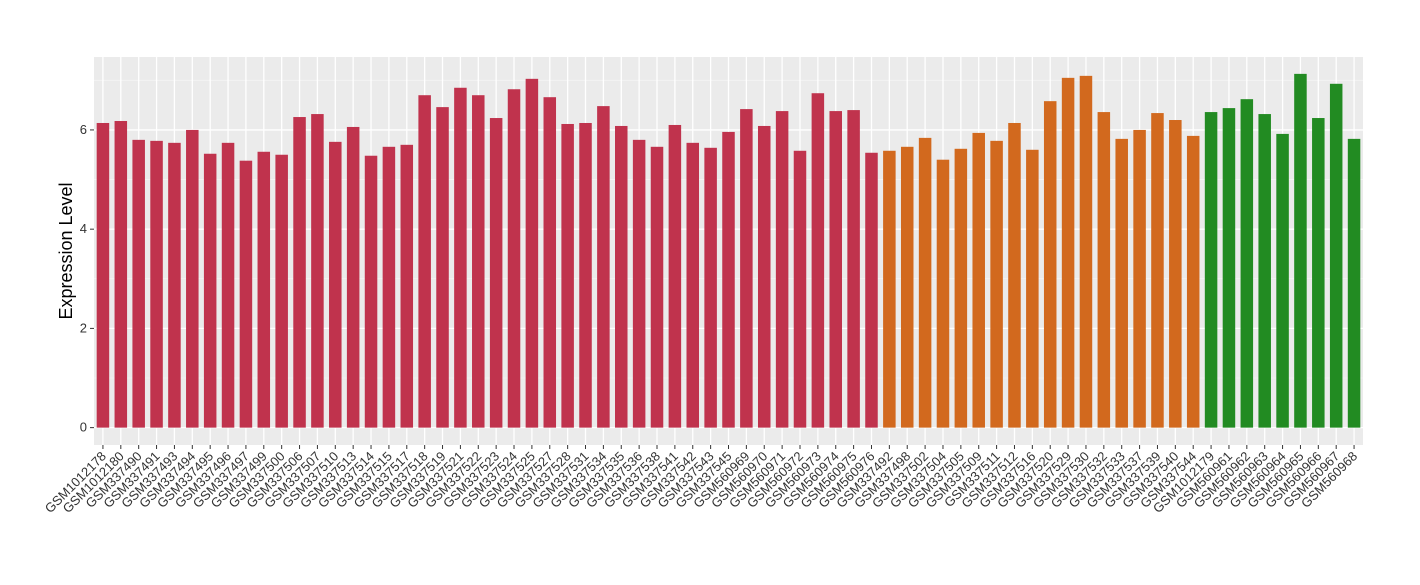  Describe the element at coordinates (66, 250) in the screenshot. I see `y-axis-label: Expression Level` at that location.